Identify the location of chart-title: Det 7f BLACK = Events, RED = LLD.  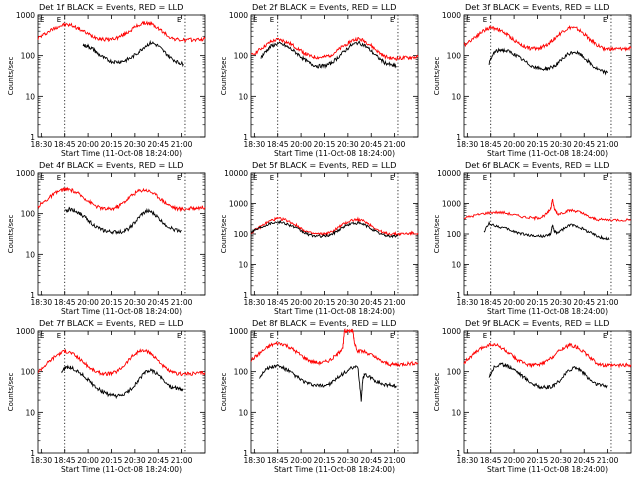
(111, 323).